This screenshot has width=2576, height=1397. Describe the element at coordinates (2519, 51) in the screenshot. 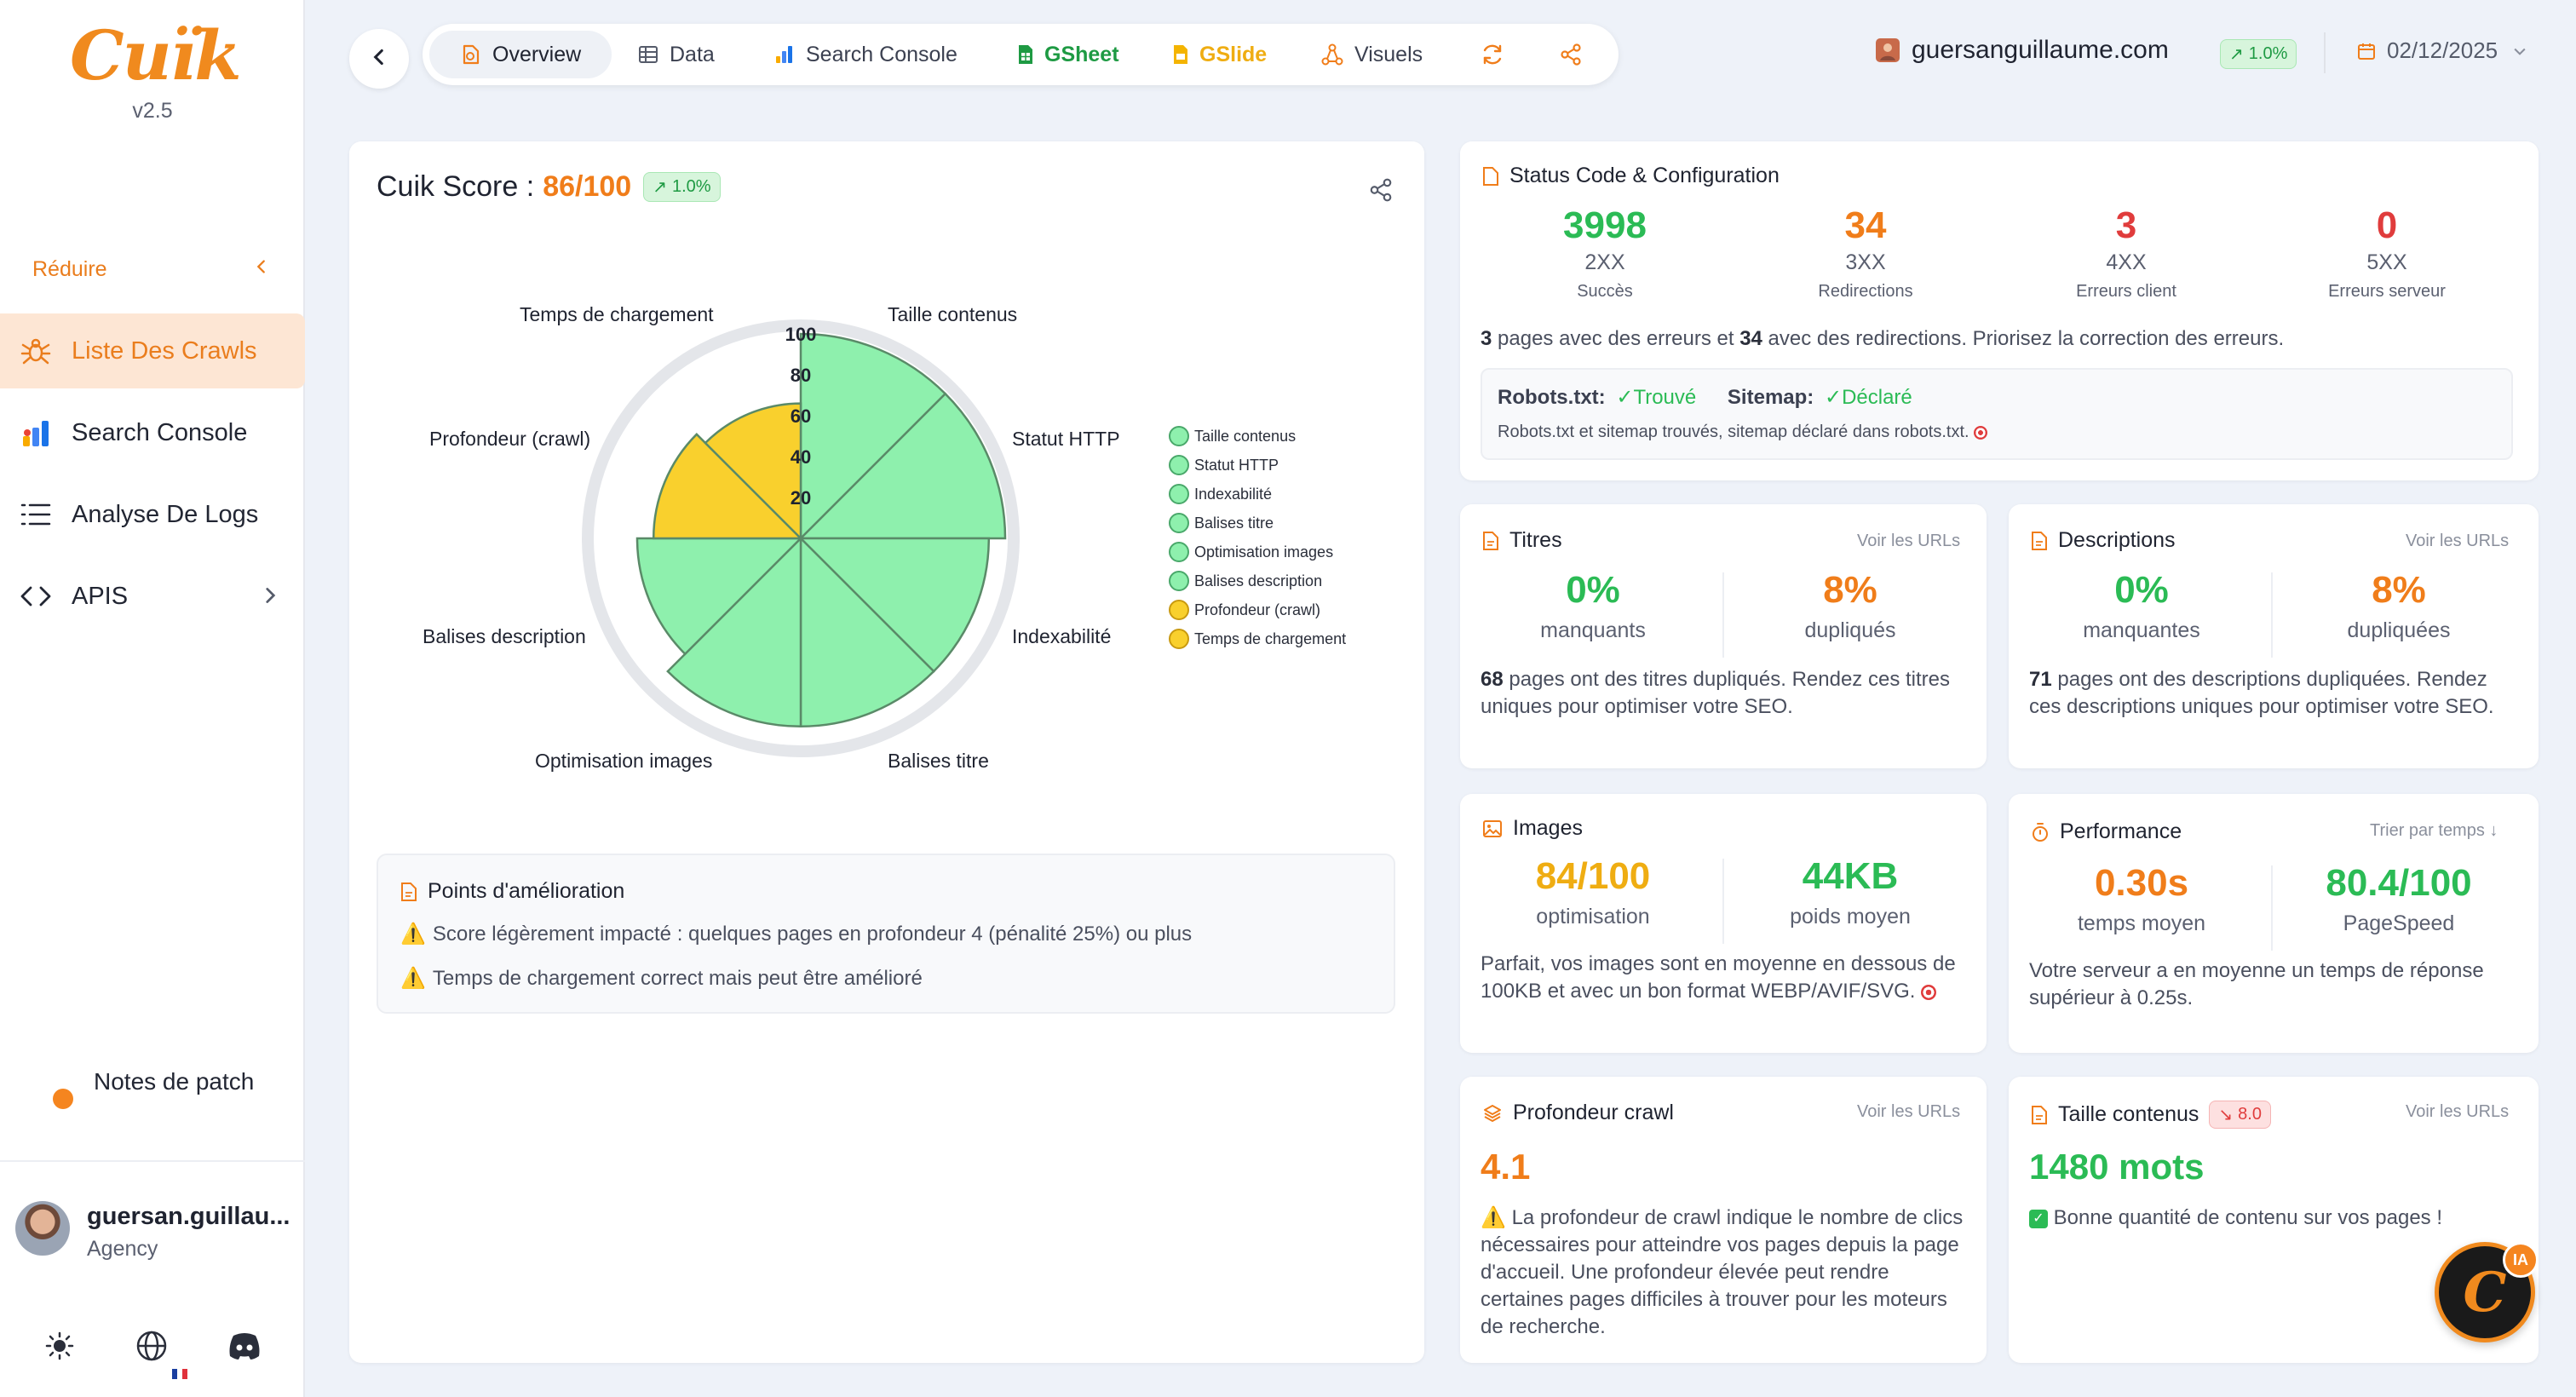

I see `chevron-down-icon` at that location.